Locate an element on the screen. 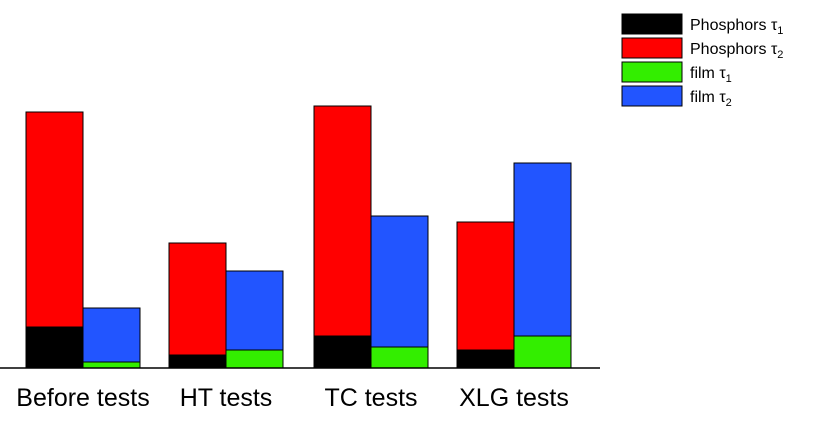  legend-label: film τ2 is located at coordinates (711, 99).